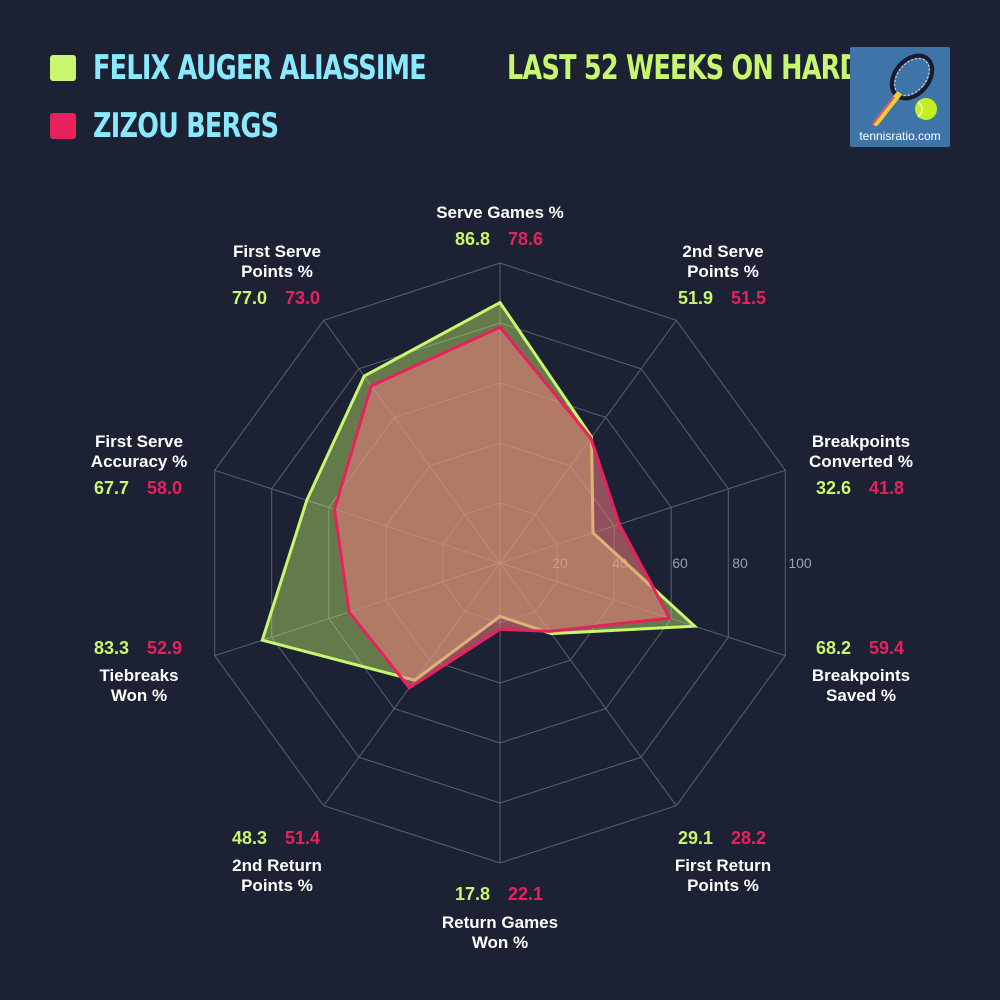  What do you see at coordinates (740, 563) in the screenshot?
I see `tick-label: 80` at bounding box center [740, 563].